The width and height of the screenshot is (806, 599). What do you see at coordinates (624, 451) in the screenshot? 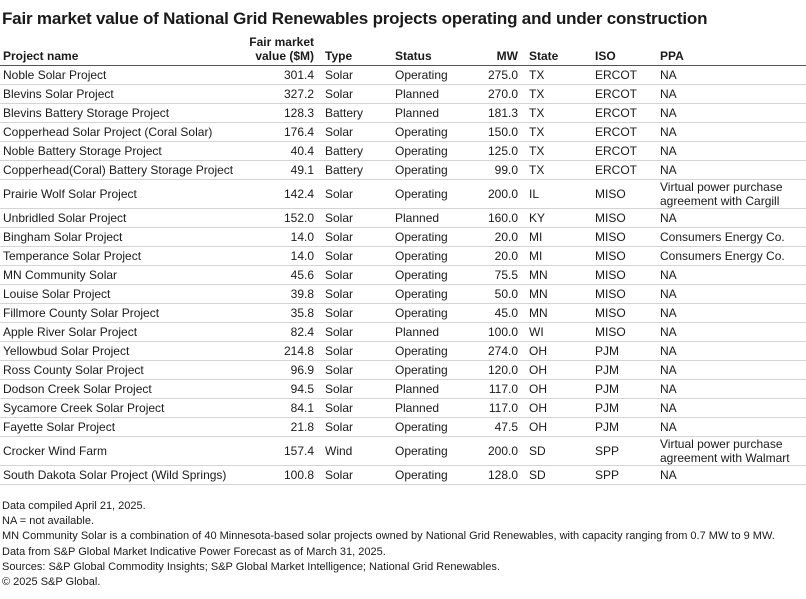
I see `table-cell: SPP` at bounding box center [624, 451].